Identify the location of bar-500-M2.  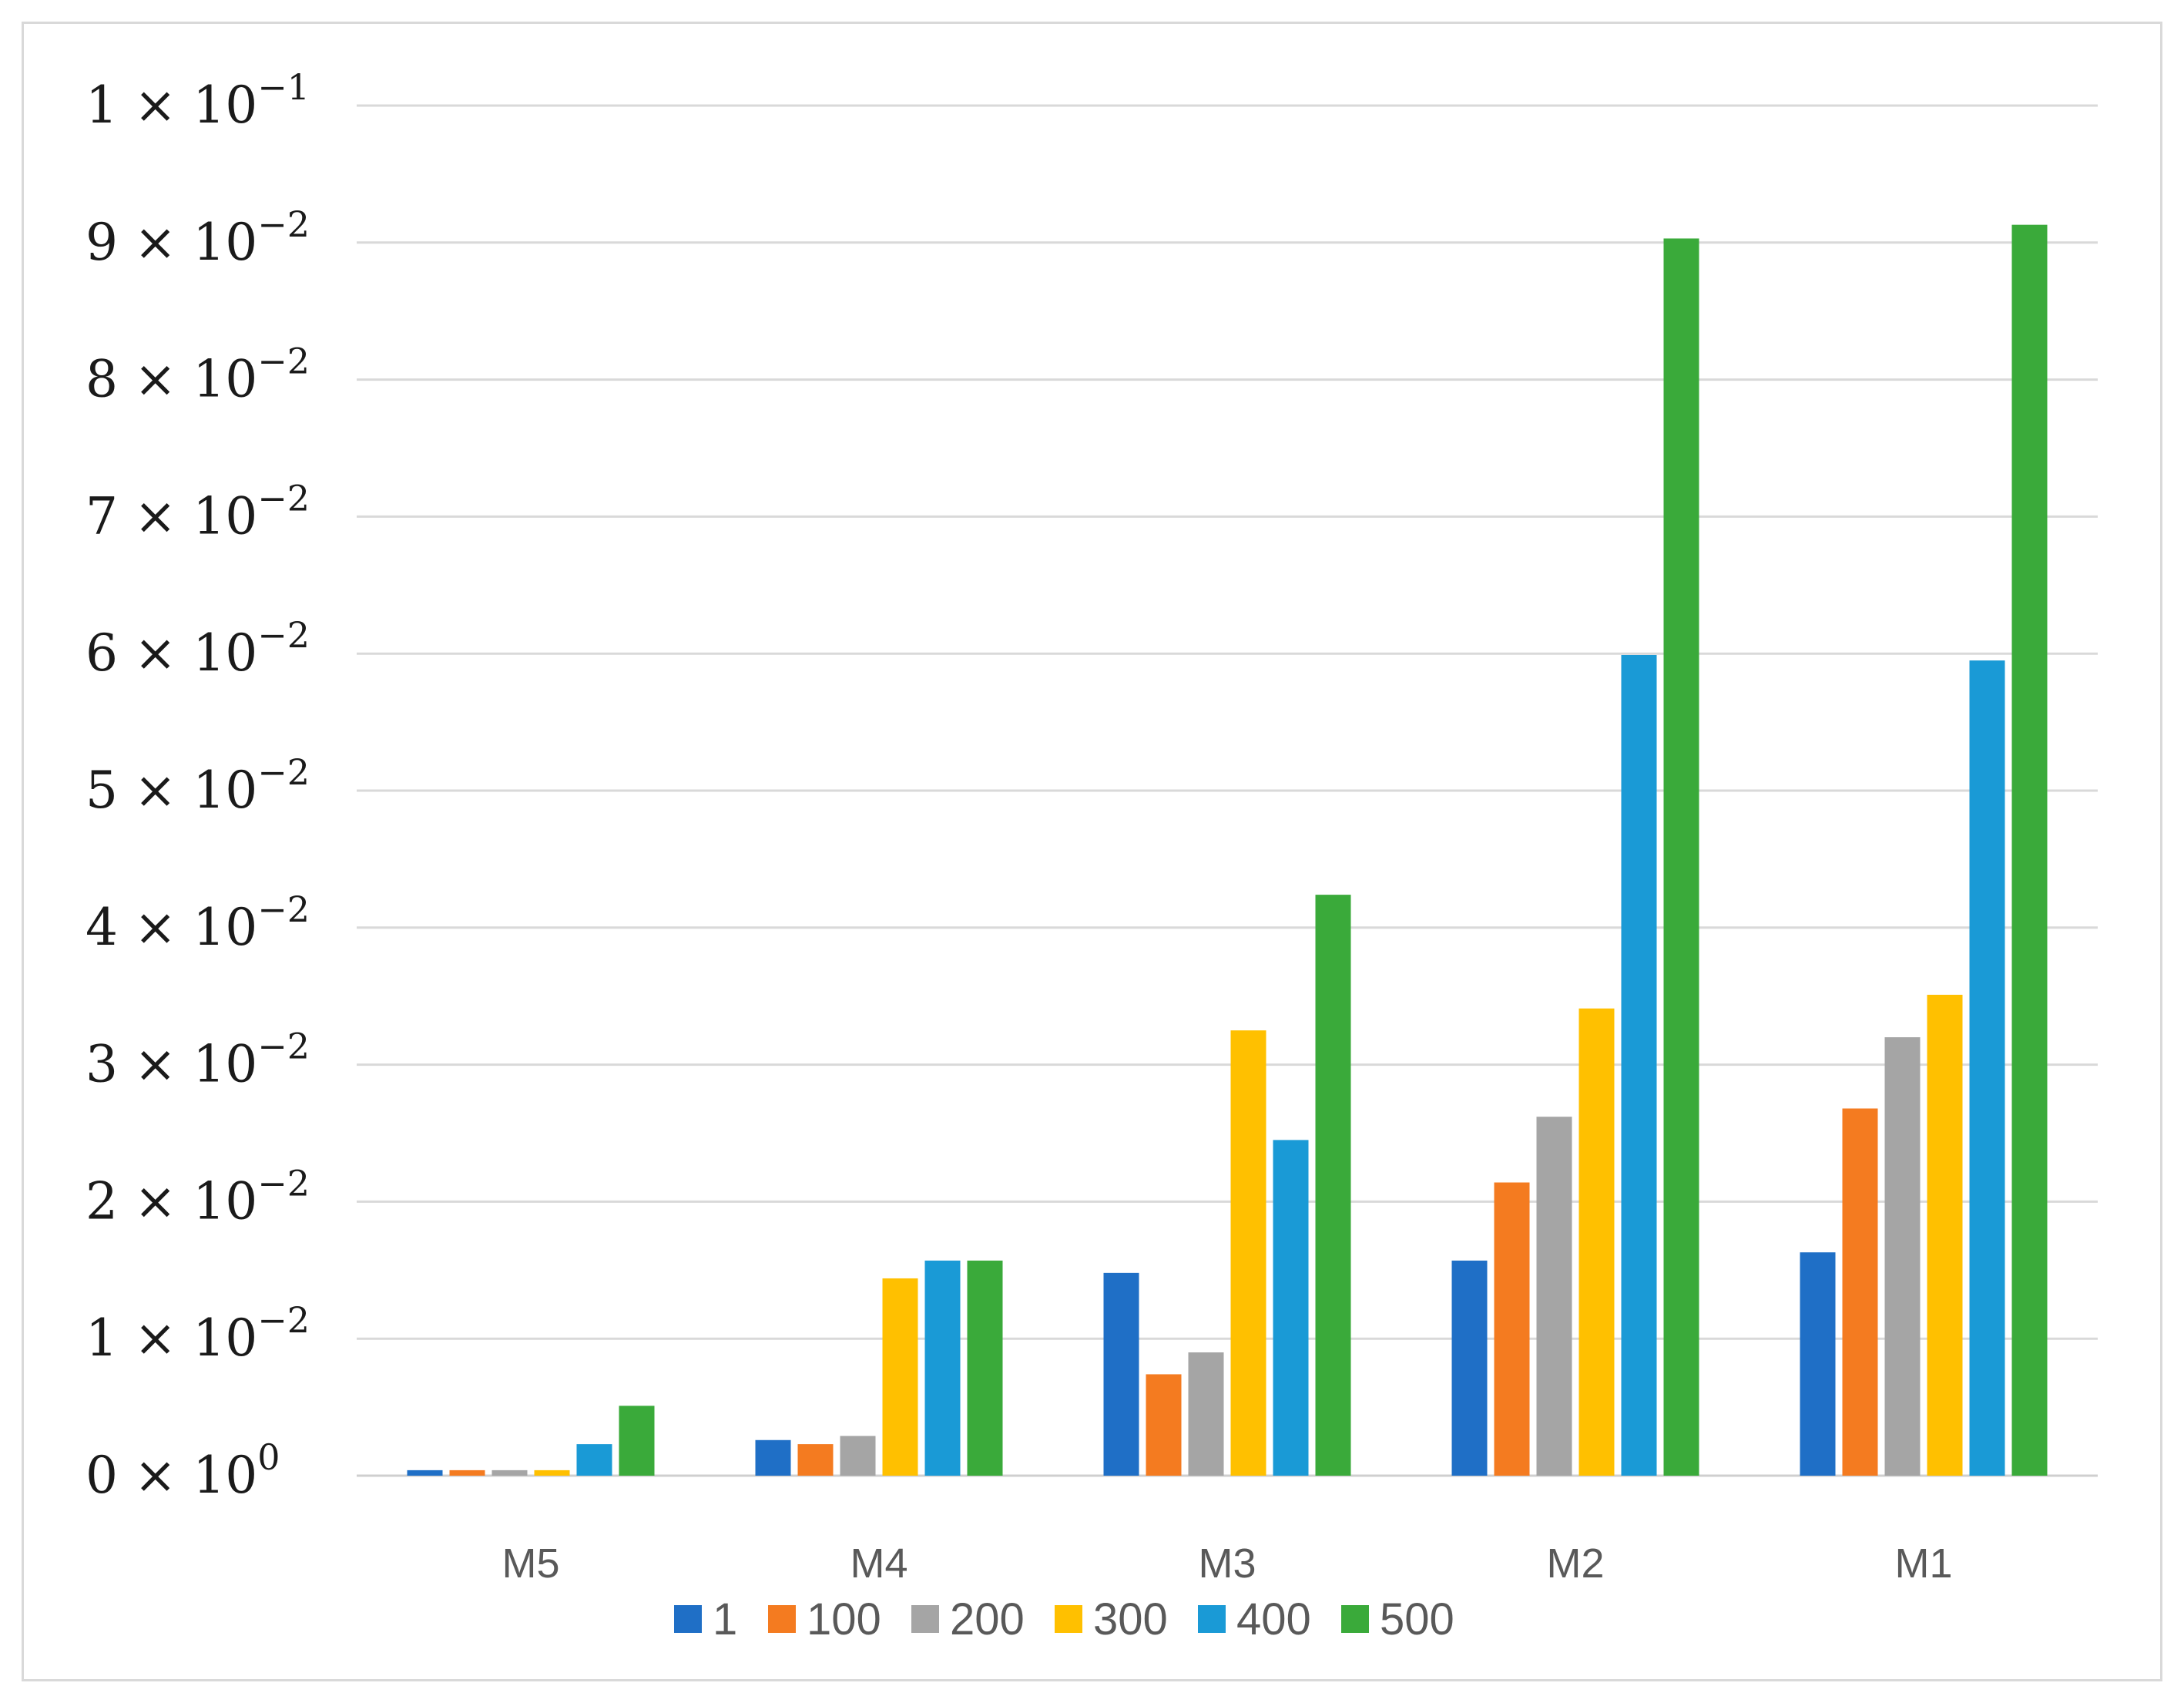
(1681, 857).